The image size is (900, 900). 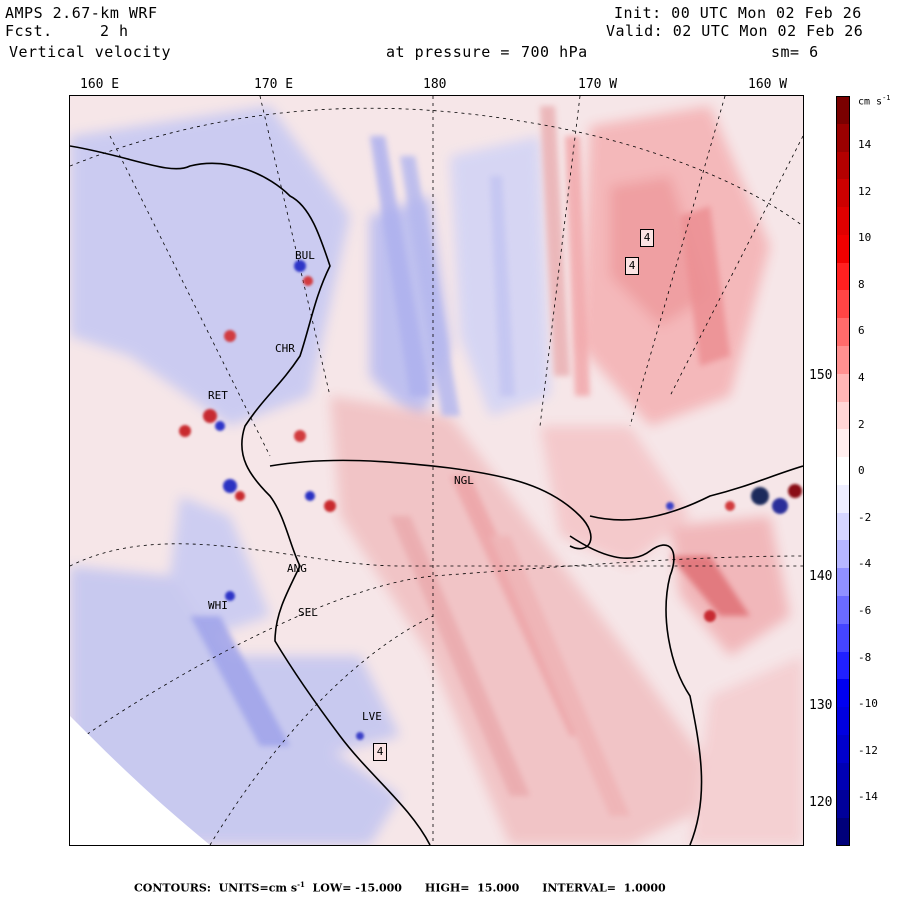 I want to click on valid-time: Valid: 02 UTC Mon 02 Feb 26, so click(x=735, y=31).